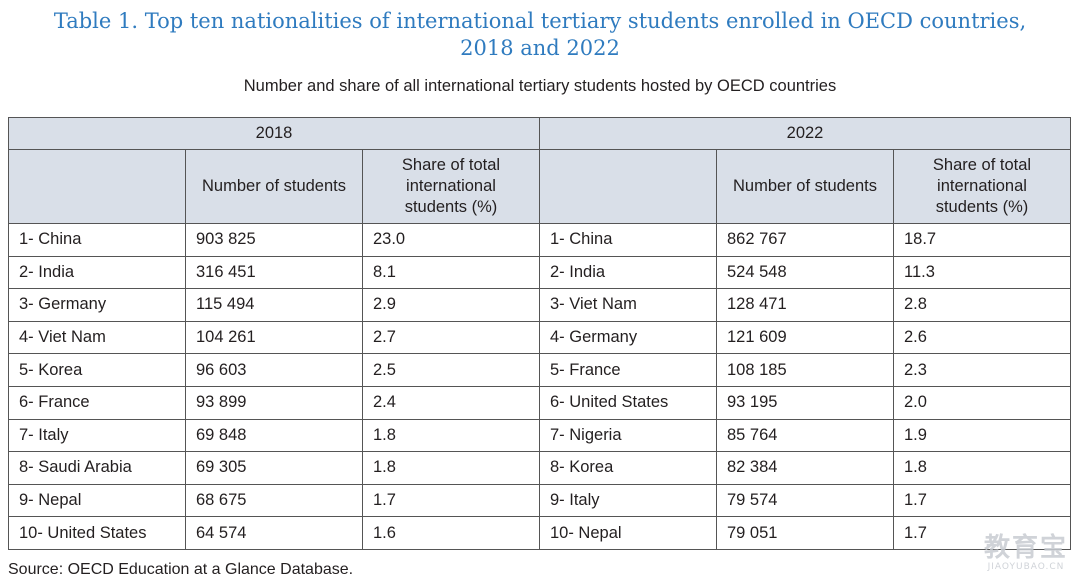  Describe the element at coordinates (97, 186) in the screenshot. I see `country-column-header-2018` at that location.